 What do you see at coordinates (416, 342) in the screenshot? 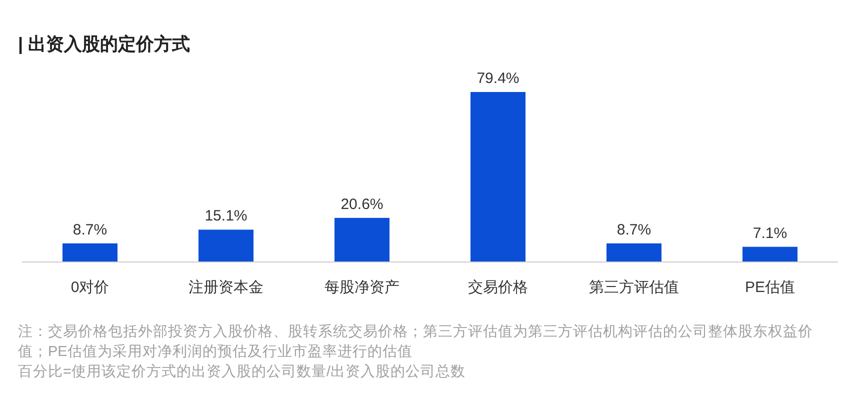
I see `text: 注：交易价格包括外部投资方入股价格、股转系统交易价格；第三方评估值为第三方评估机构评估的公司整体股东权益价值；PE估值为采用对净利润的预估及行业市盈率进行的估值` at bounding box center [416, 342].